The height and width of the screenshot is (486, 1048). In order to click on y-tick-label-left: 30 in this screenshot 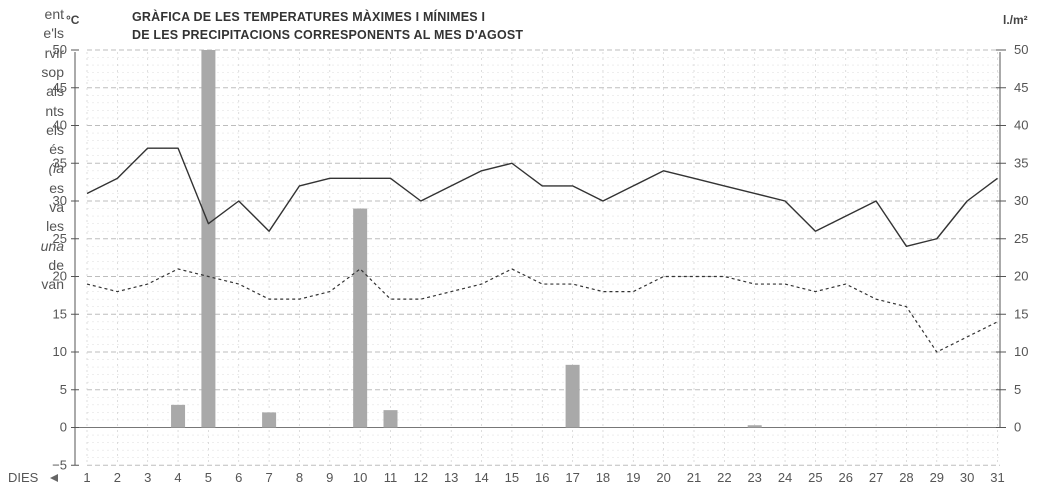, I will do `click(60, 200)`.